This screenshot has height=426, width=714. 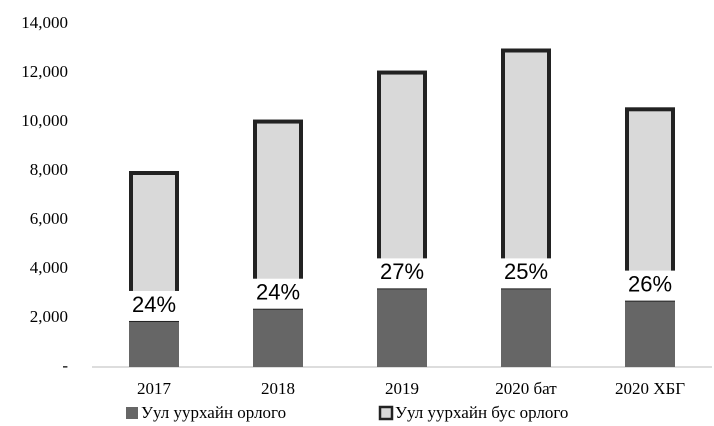 What do you see at coordinates (65, 365) in the screenshot?
I see `y-tick-label: -` at bounding box center [65, 365].